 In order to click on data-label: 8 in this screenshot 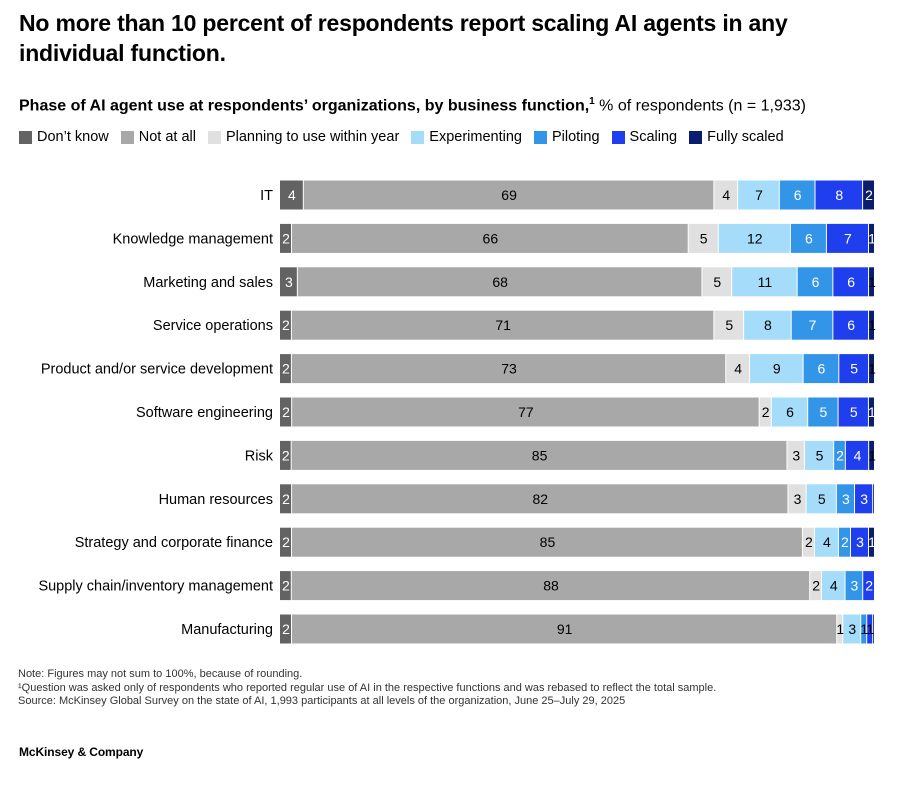, I will do `click(768, 325)`.